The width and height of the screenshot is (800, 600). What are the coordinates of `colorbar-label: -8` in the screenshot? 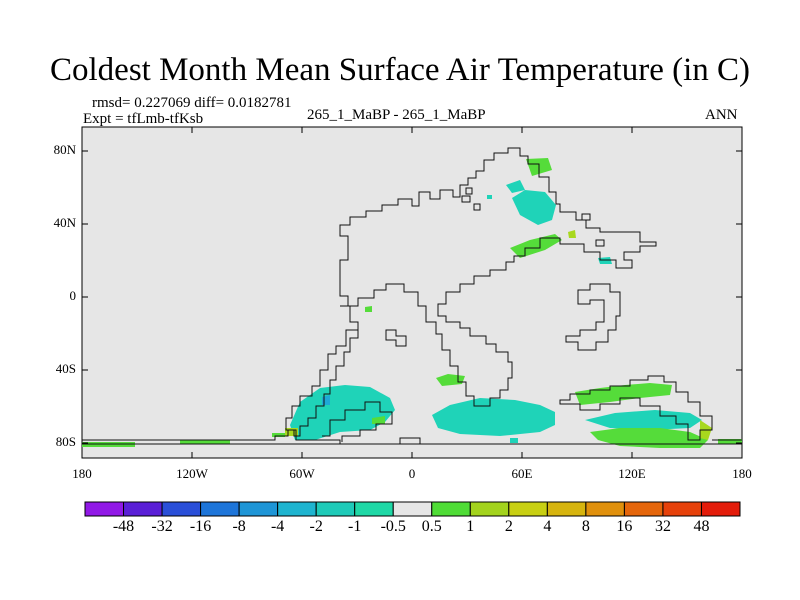 It's located at (239, 526).